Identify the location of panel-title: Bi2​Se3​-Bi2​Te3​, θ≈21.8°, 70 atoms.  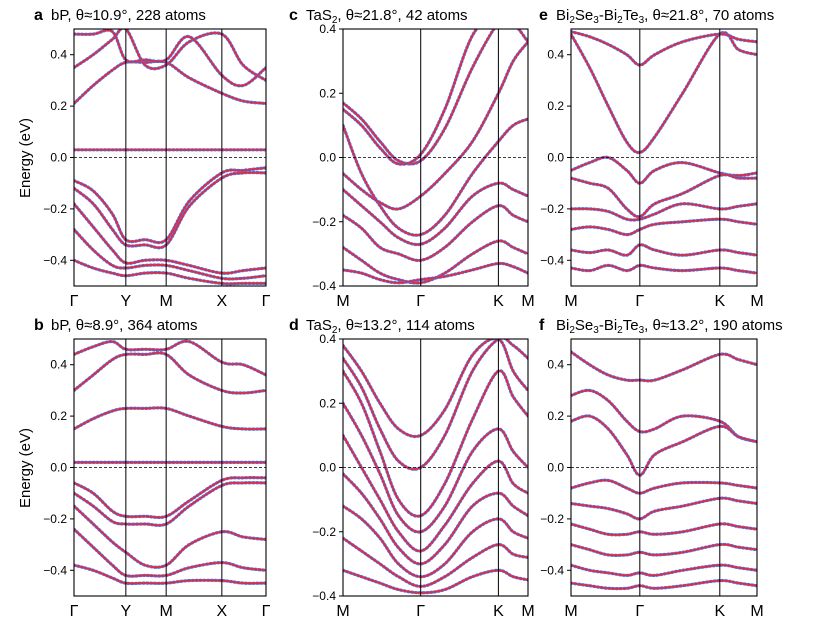
(665, 16).